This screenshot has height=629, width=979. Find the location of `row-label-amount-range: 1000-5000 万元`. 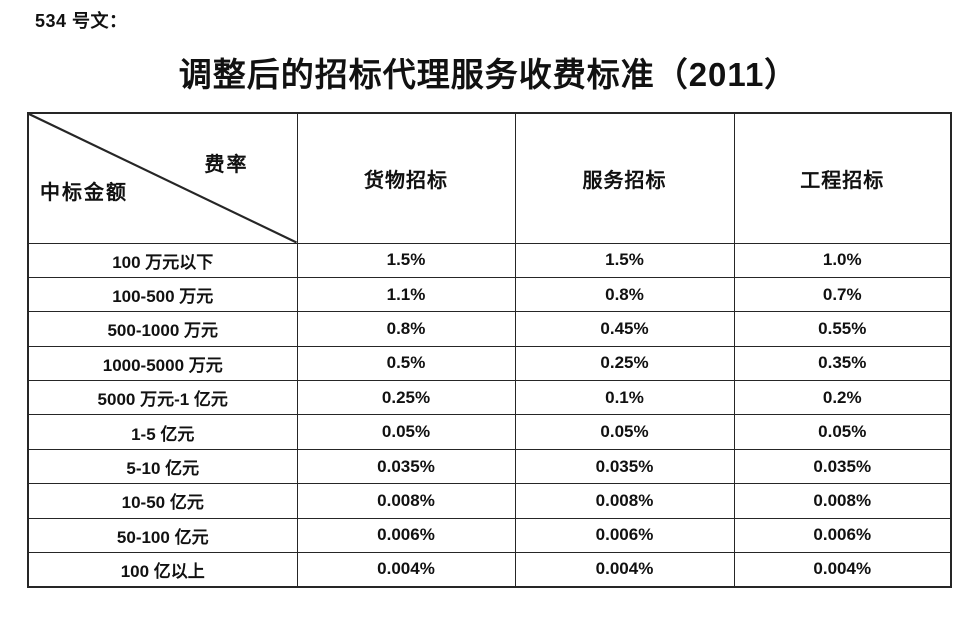

row-label-amount-range: 1000-5000 万元 is located at coordinates (162, 363).